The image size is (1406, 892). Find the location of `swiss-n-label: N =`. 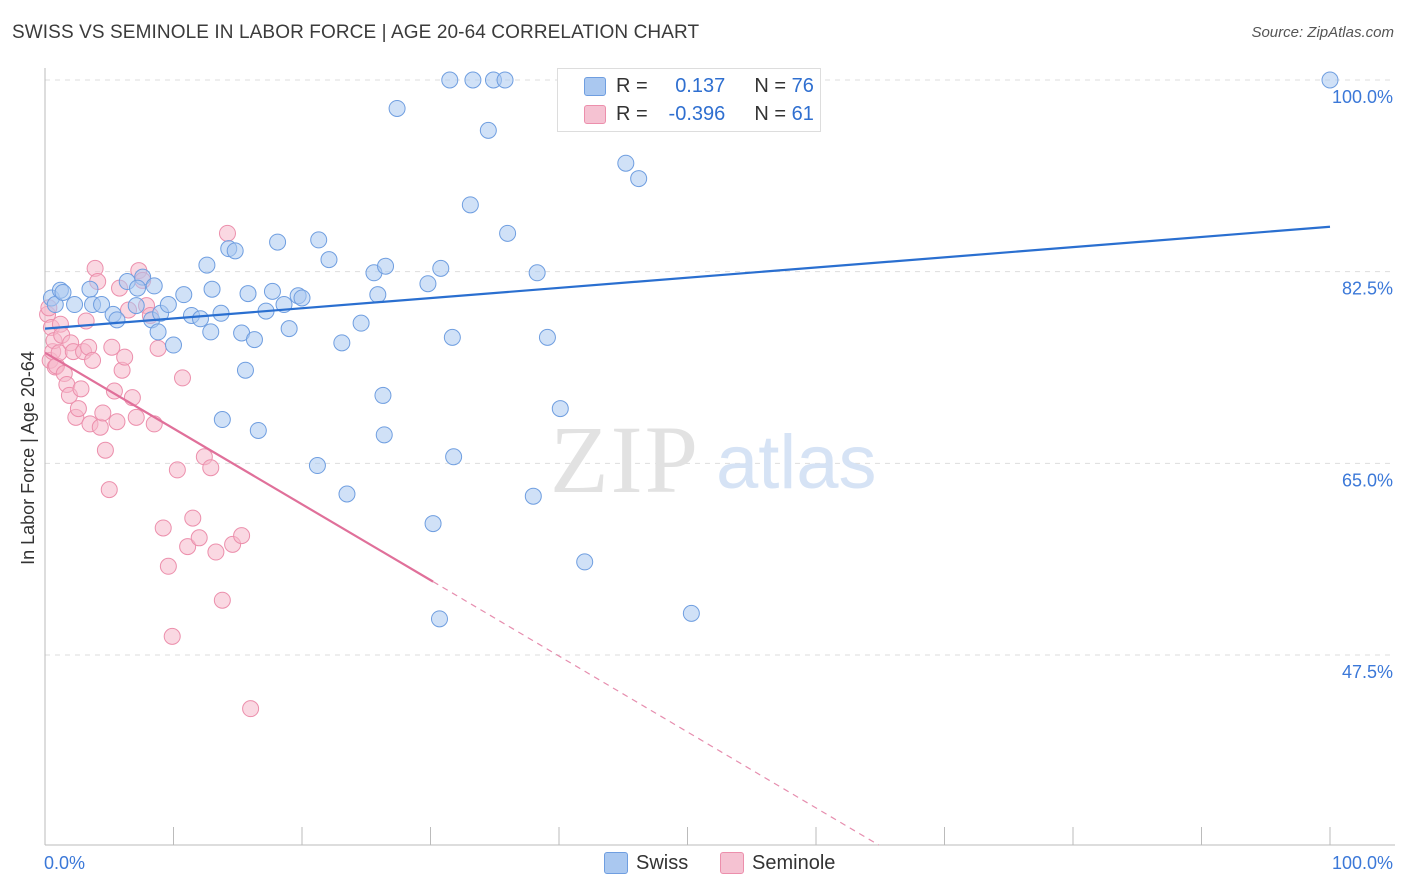

swiss-n-label: N = is located at coordinates (770, 86).